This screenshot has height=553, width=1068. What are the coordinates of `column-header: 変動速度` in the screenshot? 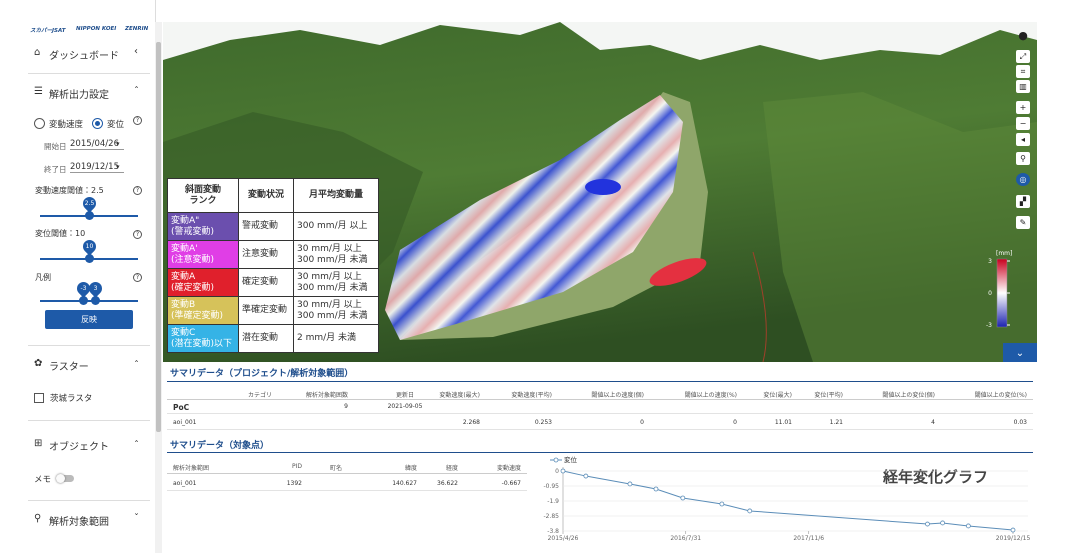 It's located at (508, 468).